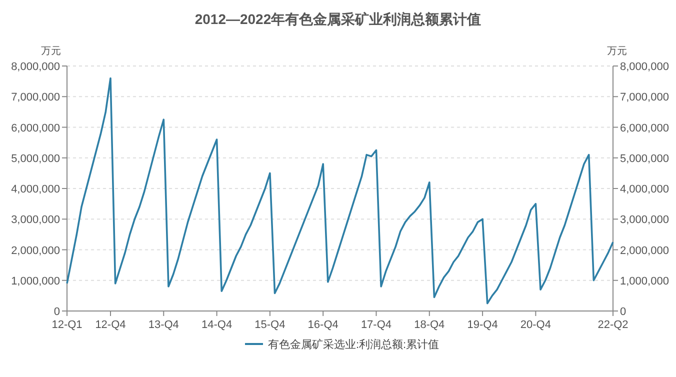 The image size is (676, 377). What do you see at coordinates (35, 128) in the screenshot?
I see `y-tick-label: 6,000,000` at bounding box center [35, 128].